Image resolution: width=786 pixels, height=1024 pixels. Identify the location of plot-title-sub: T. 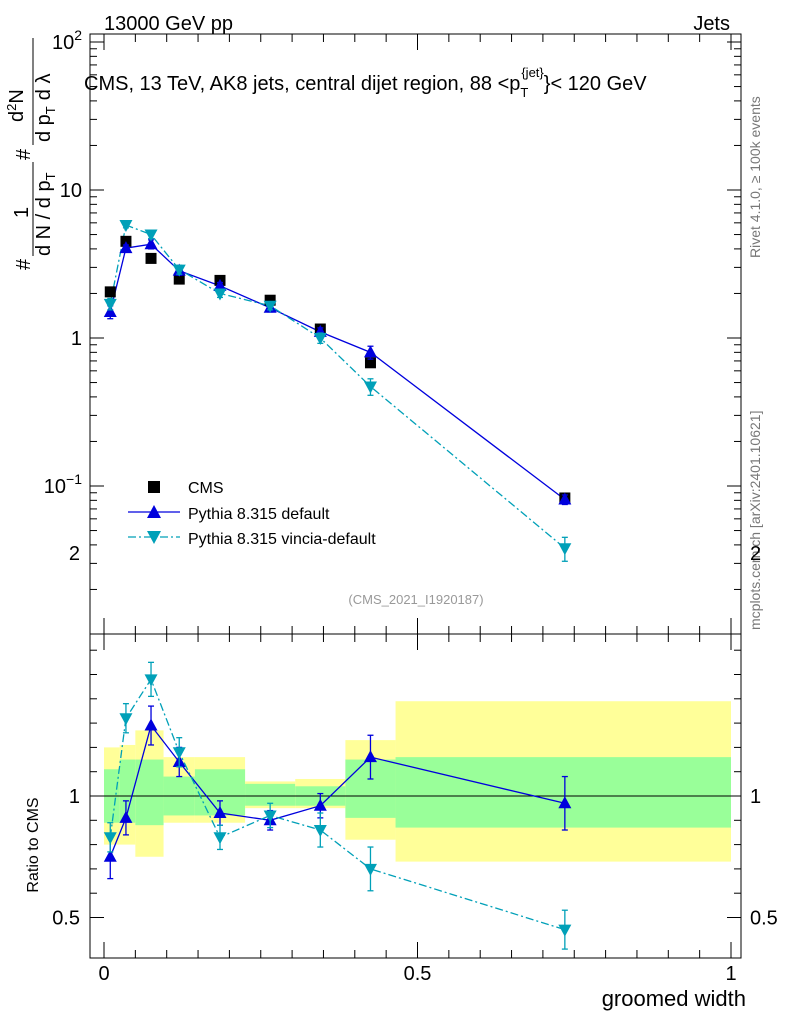
(524, 92).